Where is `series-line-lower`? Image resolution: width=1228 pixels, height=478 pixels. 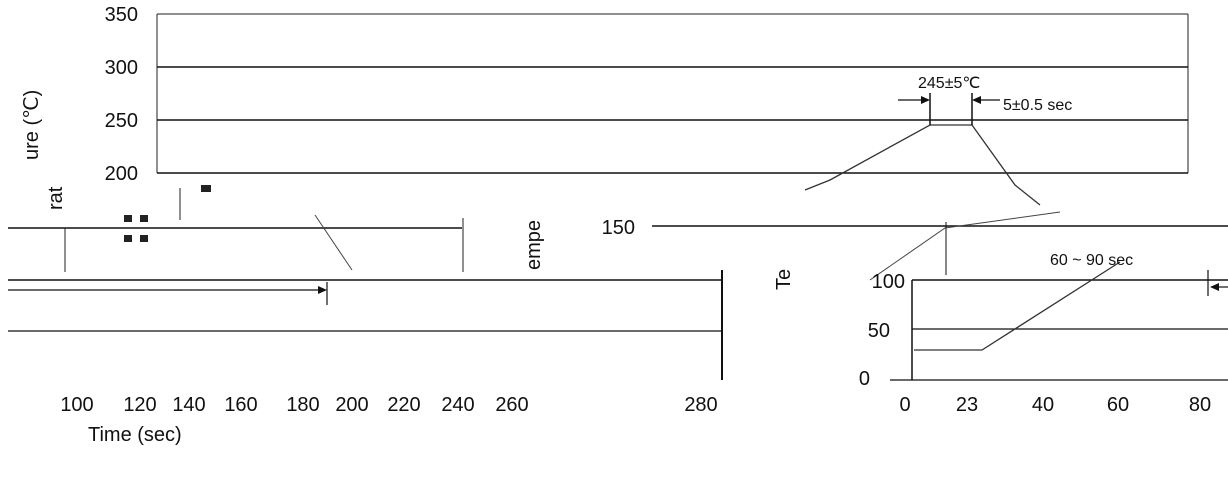
series-line-lower is located at coordinates (1017, 306).